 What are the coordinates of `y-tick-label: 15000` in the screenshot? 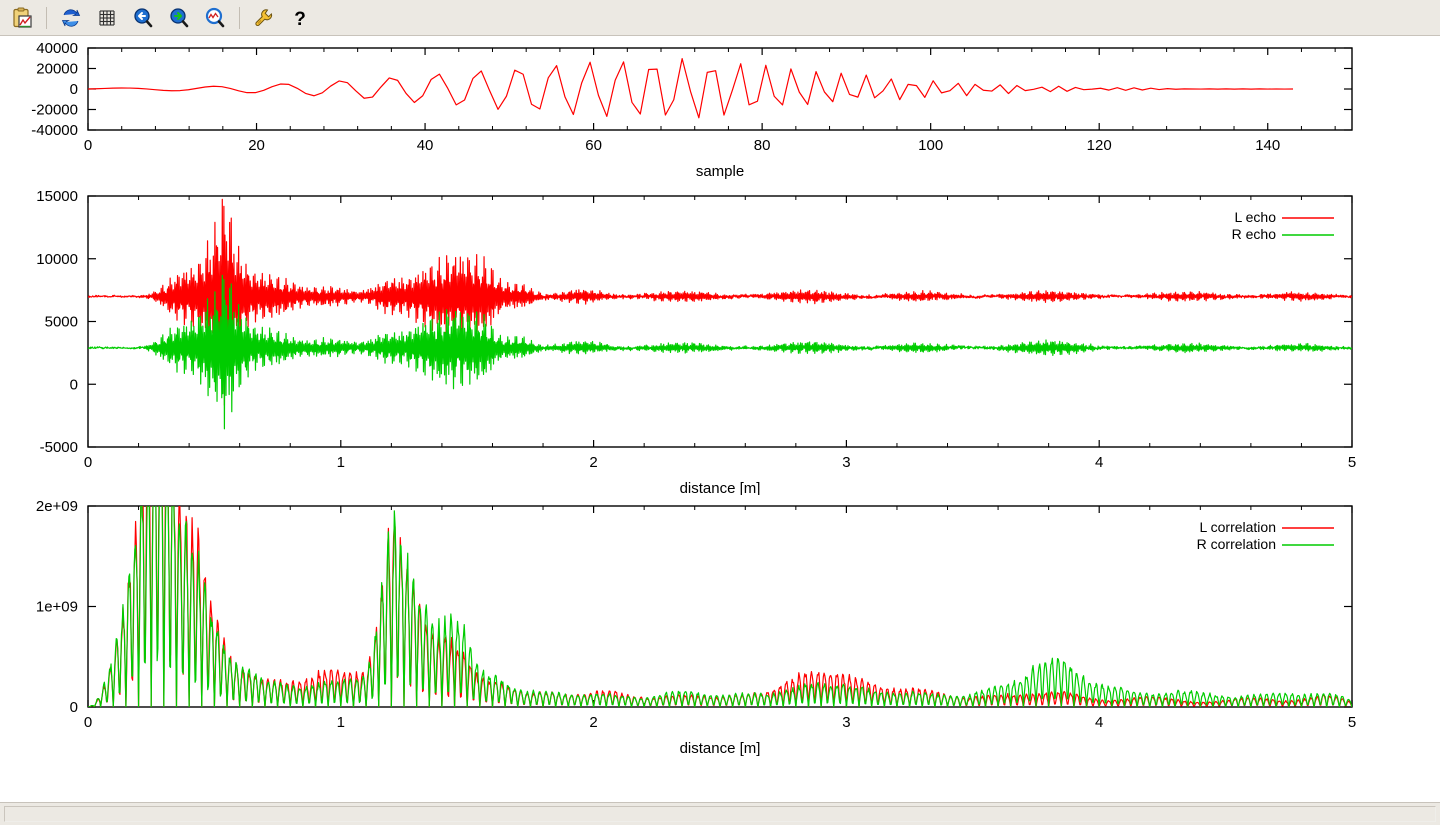 It's located at (57, 196).